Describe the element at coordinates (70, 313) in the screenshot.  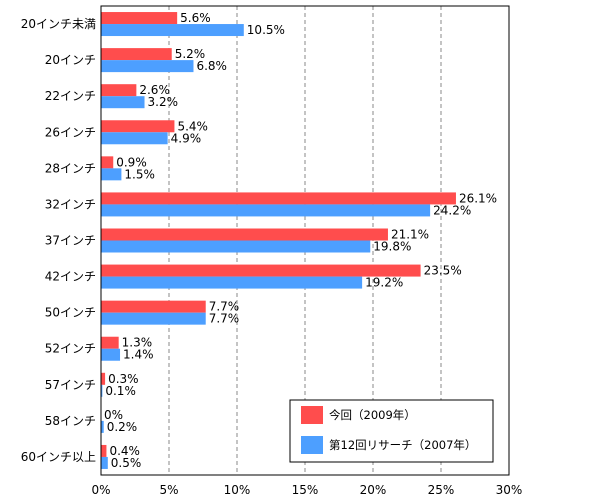
I see `category-label: 50インチ` at that location.